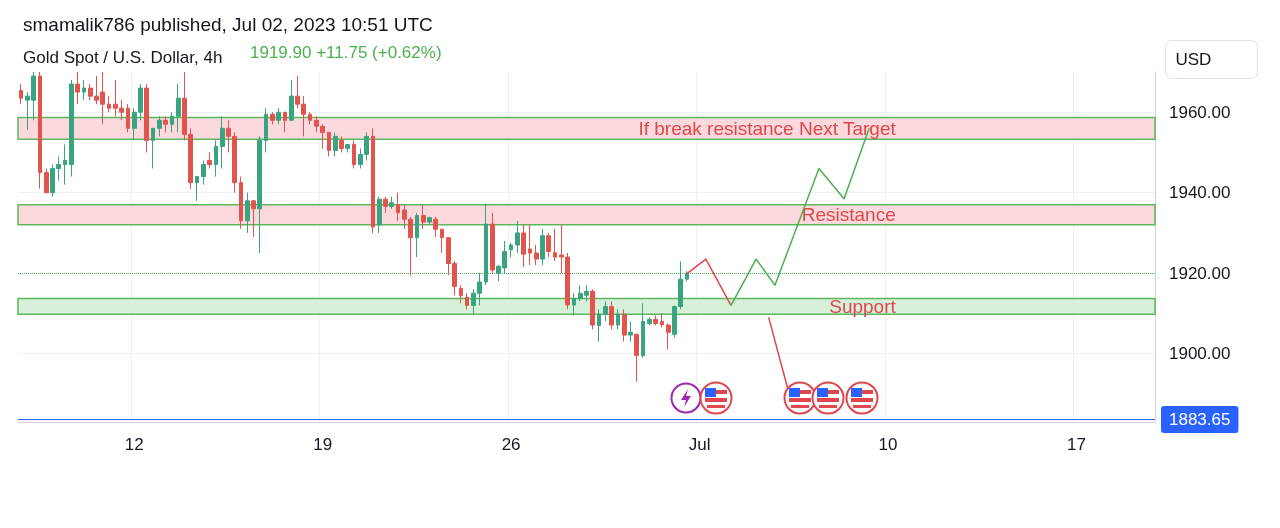 This screenshot has height=528, width=1280. What do you see at coordinates (1200, 112) in the screenshot?
I see `y-tick-label: 1960.00` at bounding box center [1200, 112].